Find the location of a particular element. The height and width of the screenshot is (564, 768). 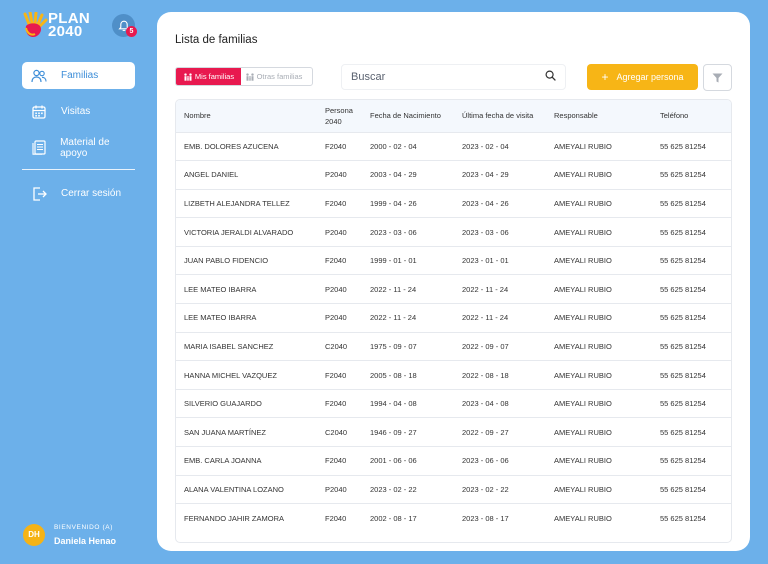

toggle-label: Otras familias is located at coordinates (279, 76).